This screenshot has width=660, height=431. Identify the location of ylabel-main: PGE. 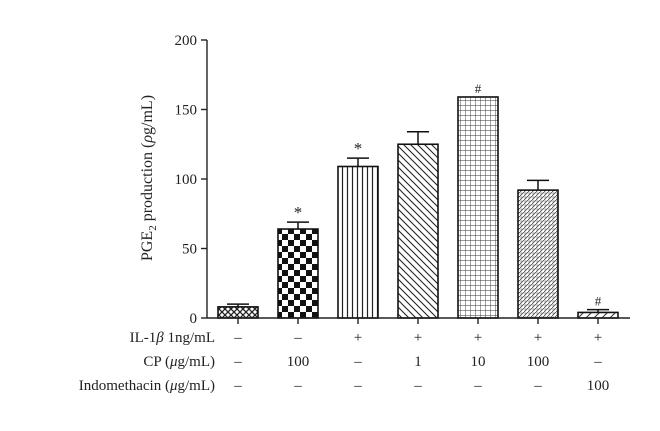
(147, 246).